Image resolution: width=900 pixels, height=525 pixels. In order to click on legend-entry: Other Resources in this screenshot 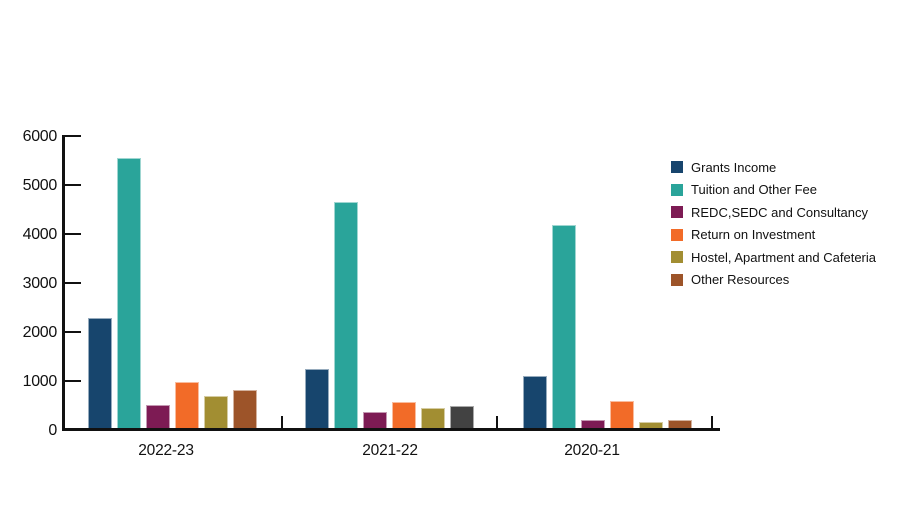, I will do `click(773, 280)`.